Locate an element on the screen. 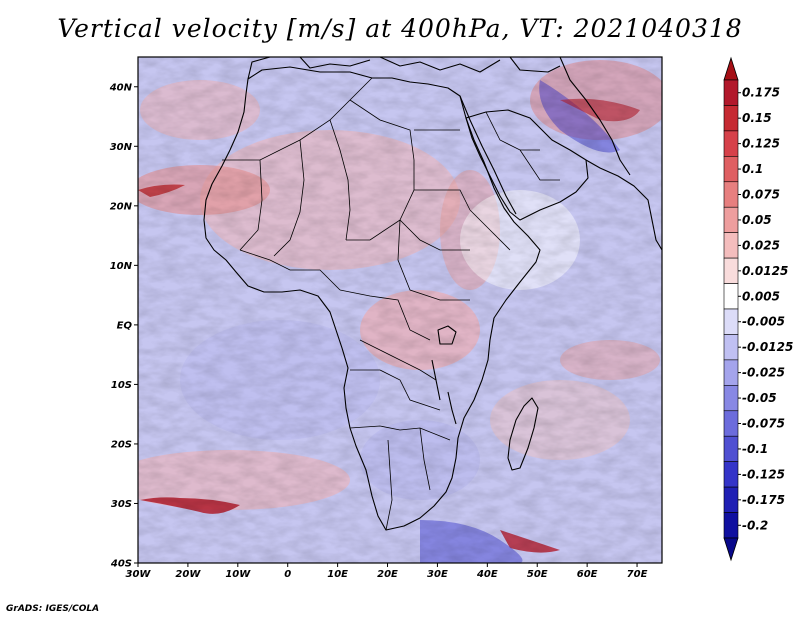 The width and height of the screenshot is (800, 618). colorbar-label: -0.05 is located at coordinates (759, 398).